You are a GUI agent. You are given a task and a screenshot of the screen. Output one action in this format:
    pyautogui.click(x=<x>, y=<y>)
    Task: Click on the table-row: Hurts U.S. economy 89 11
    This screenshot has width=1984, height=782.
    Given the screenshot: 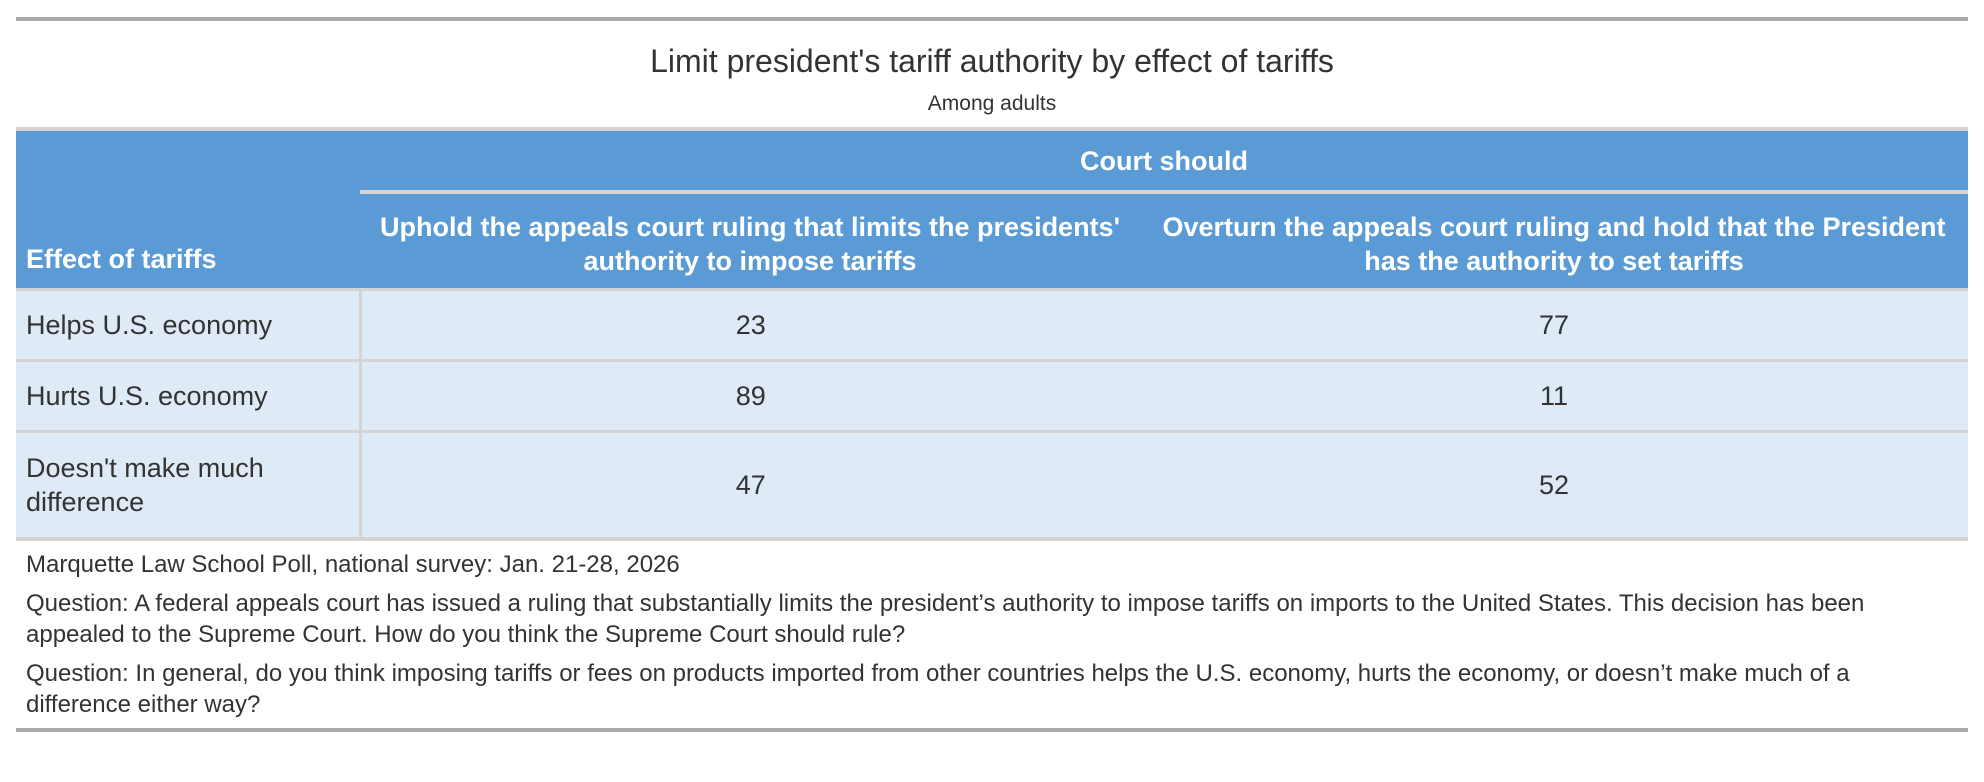 What is the action you would take?
    pyautogui.click(x=992, y=395)
    